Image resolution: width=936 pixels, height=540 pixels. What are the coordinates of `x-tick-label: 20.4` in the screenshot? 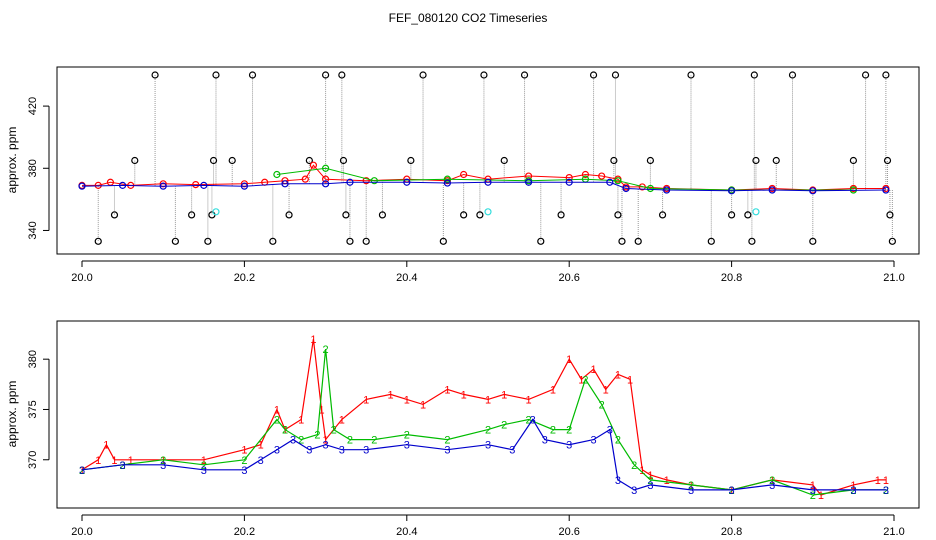 It's located at (406, 532).